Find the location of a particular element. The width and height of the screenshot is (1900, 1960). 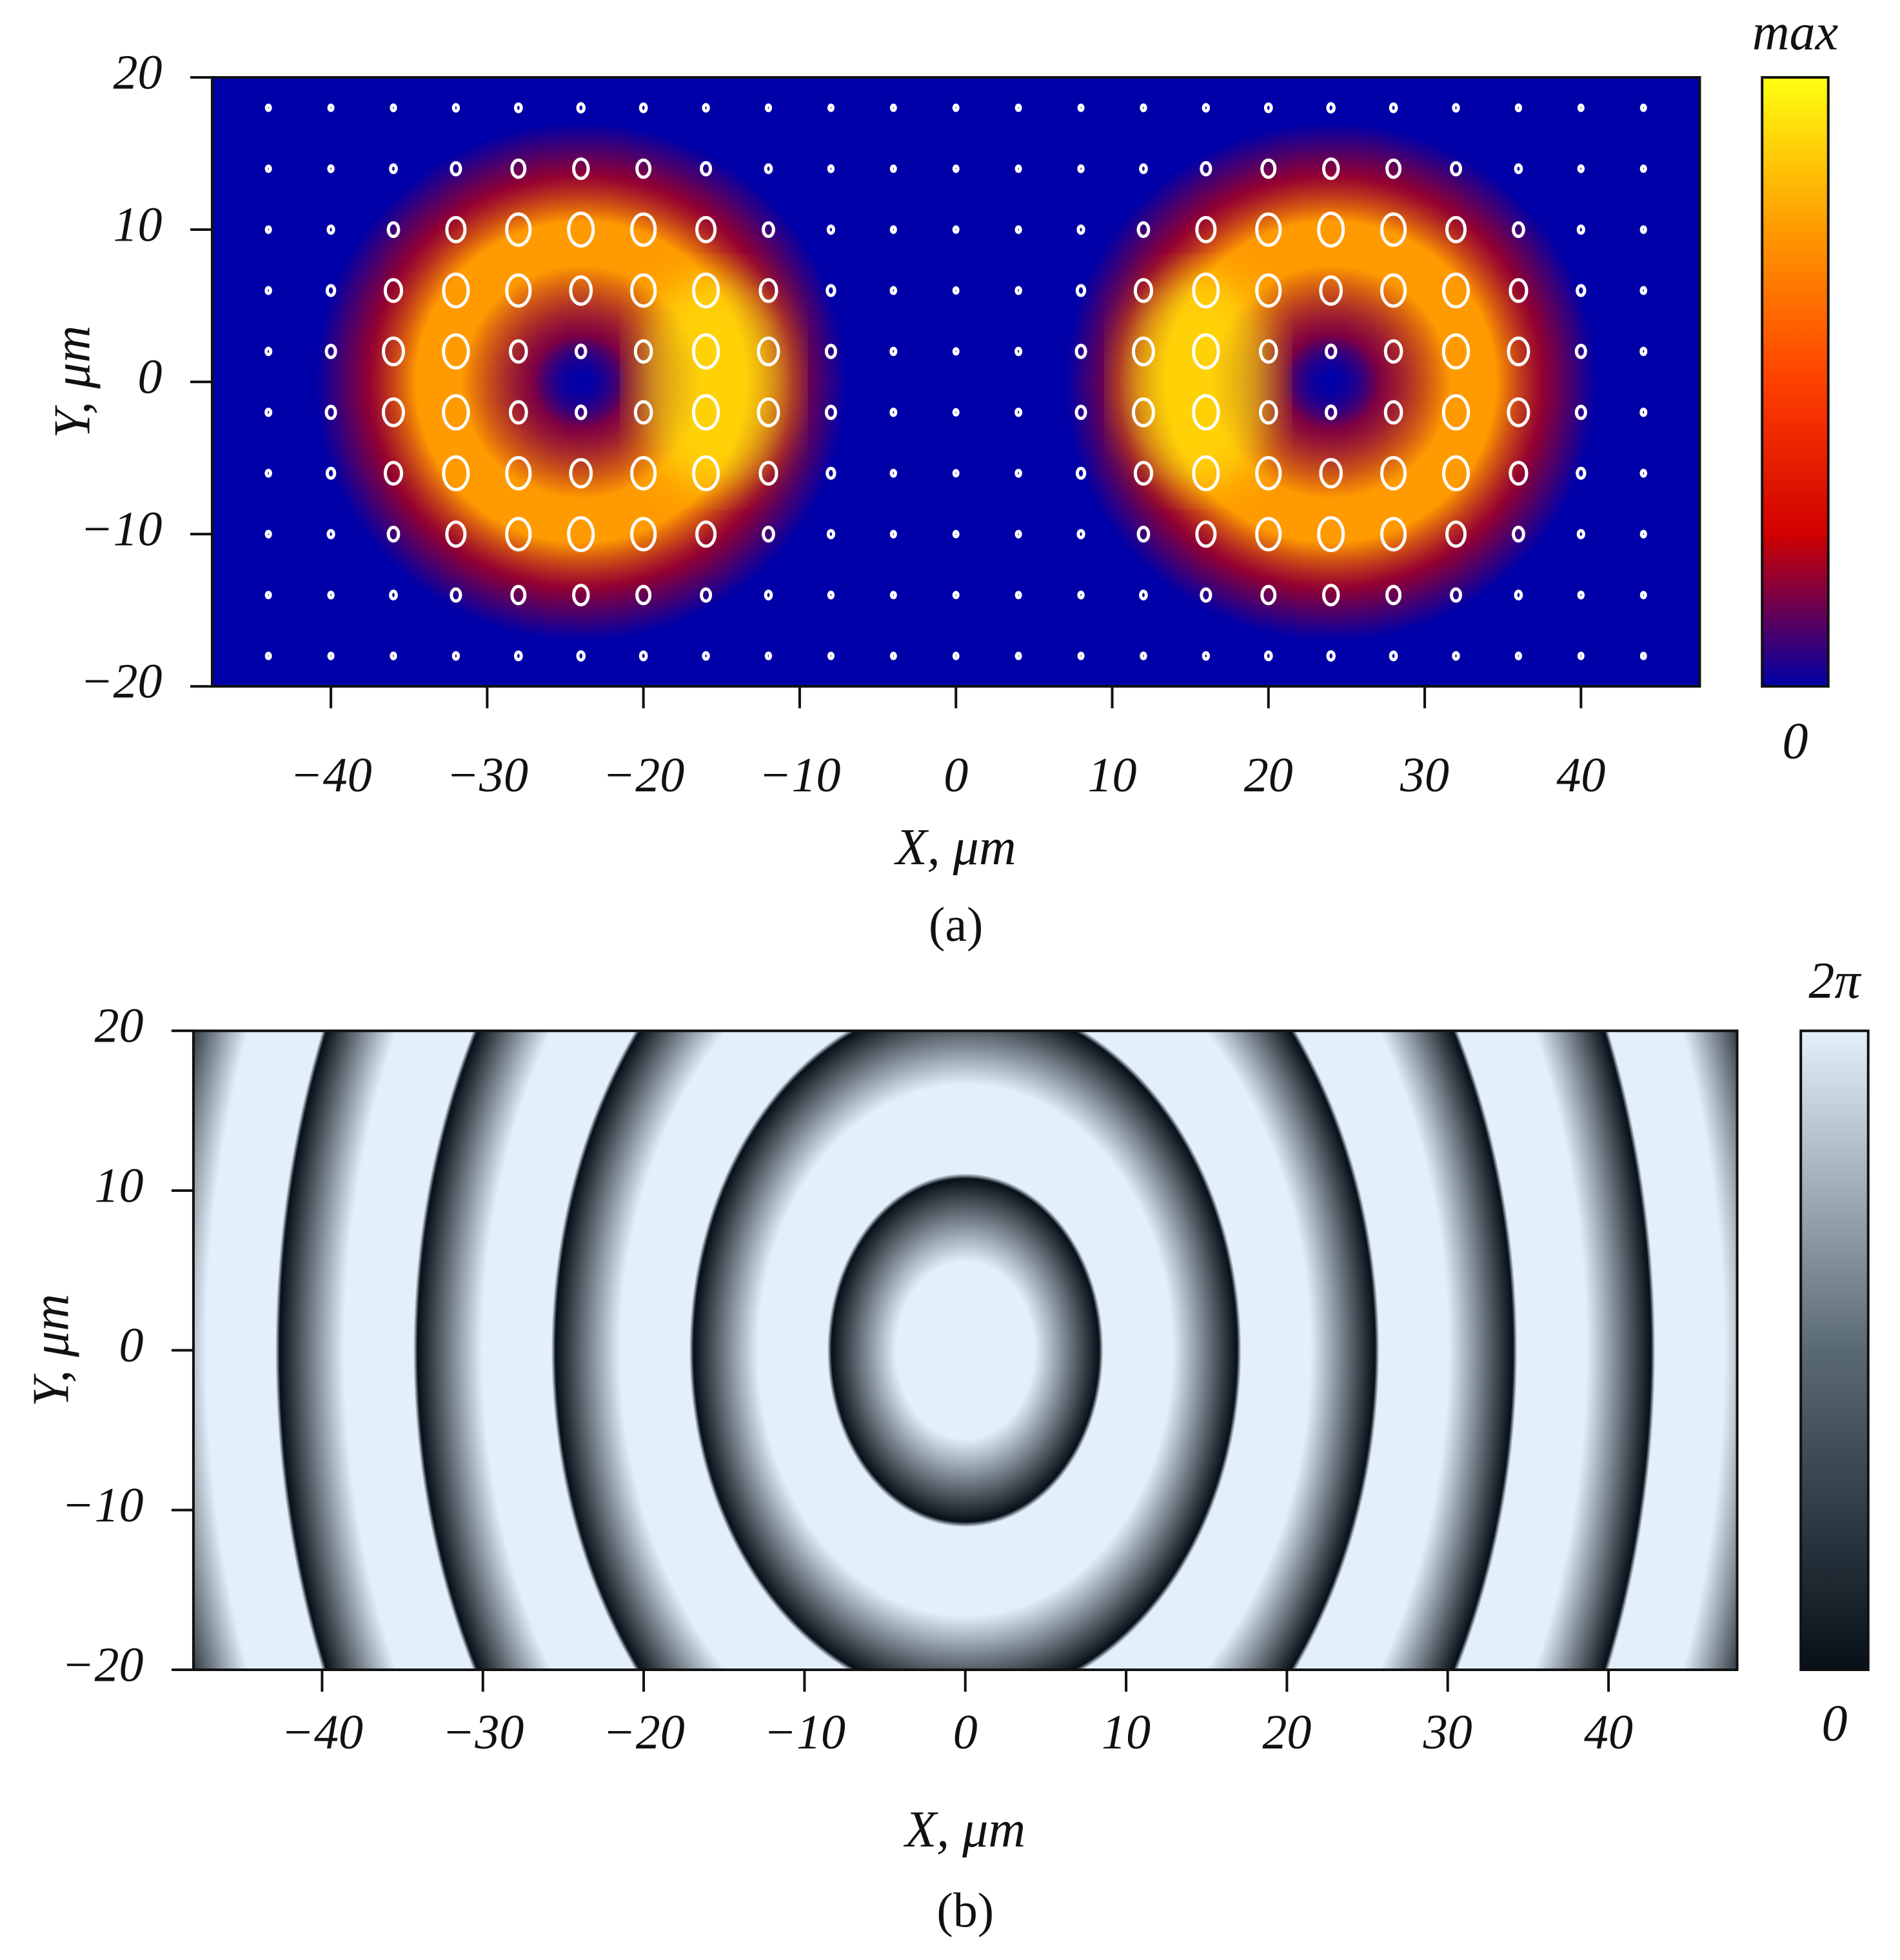

y-tick-label: −20 is located at coordinates (102, 1665).